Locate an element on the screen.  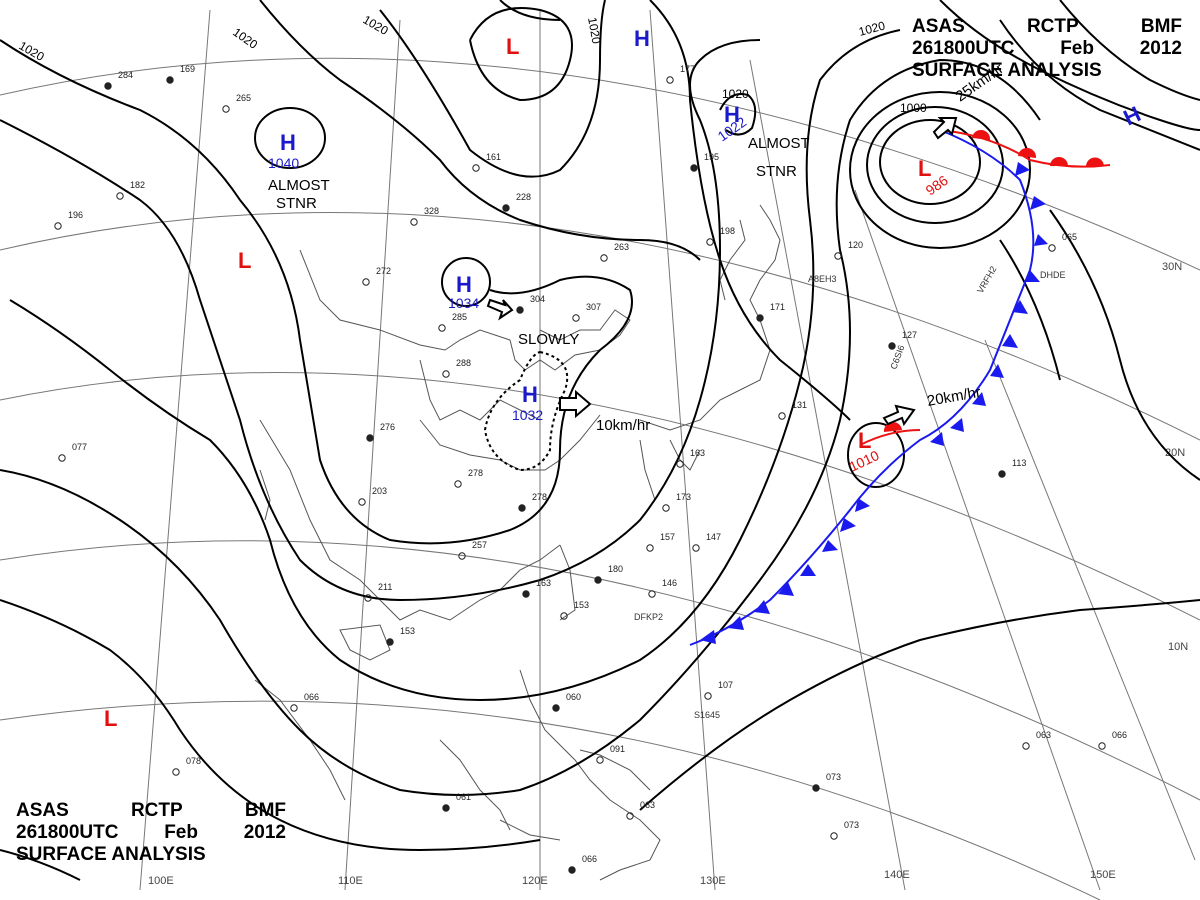
low-center-south: L is located at coordinates (110, 718).